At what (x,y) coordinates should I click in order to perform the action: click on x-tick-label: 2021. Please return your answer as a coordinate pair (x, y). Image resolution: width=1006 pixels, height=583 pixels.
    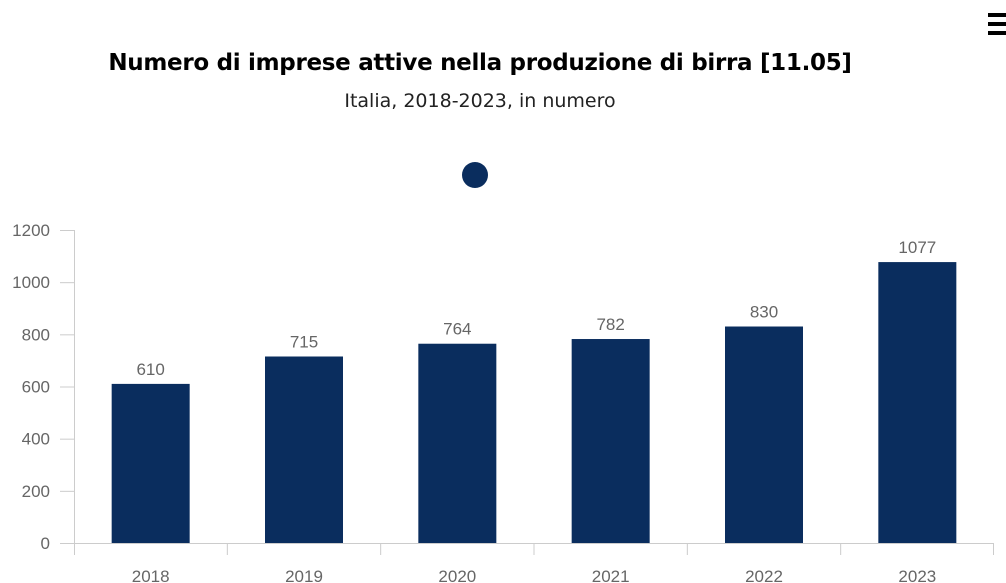
    Looking at the image, I should click on (611, 575).